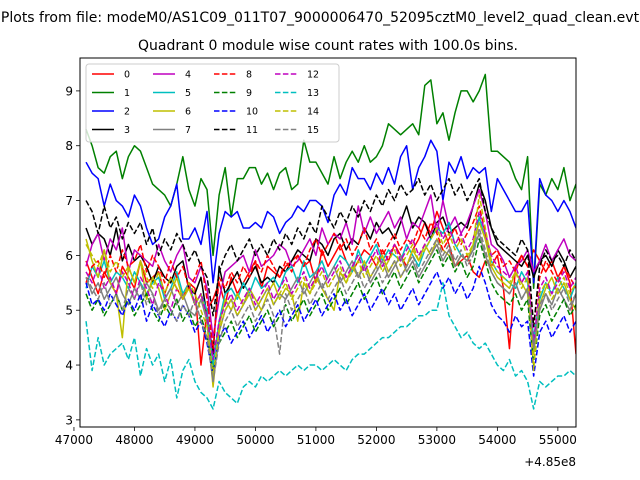  Describe the element at coordinates (69, 256) in the screenshot. I see `y-tick-label: 6` at that location.